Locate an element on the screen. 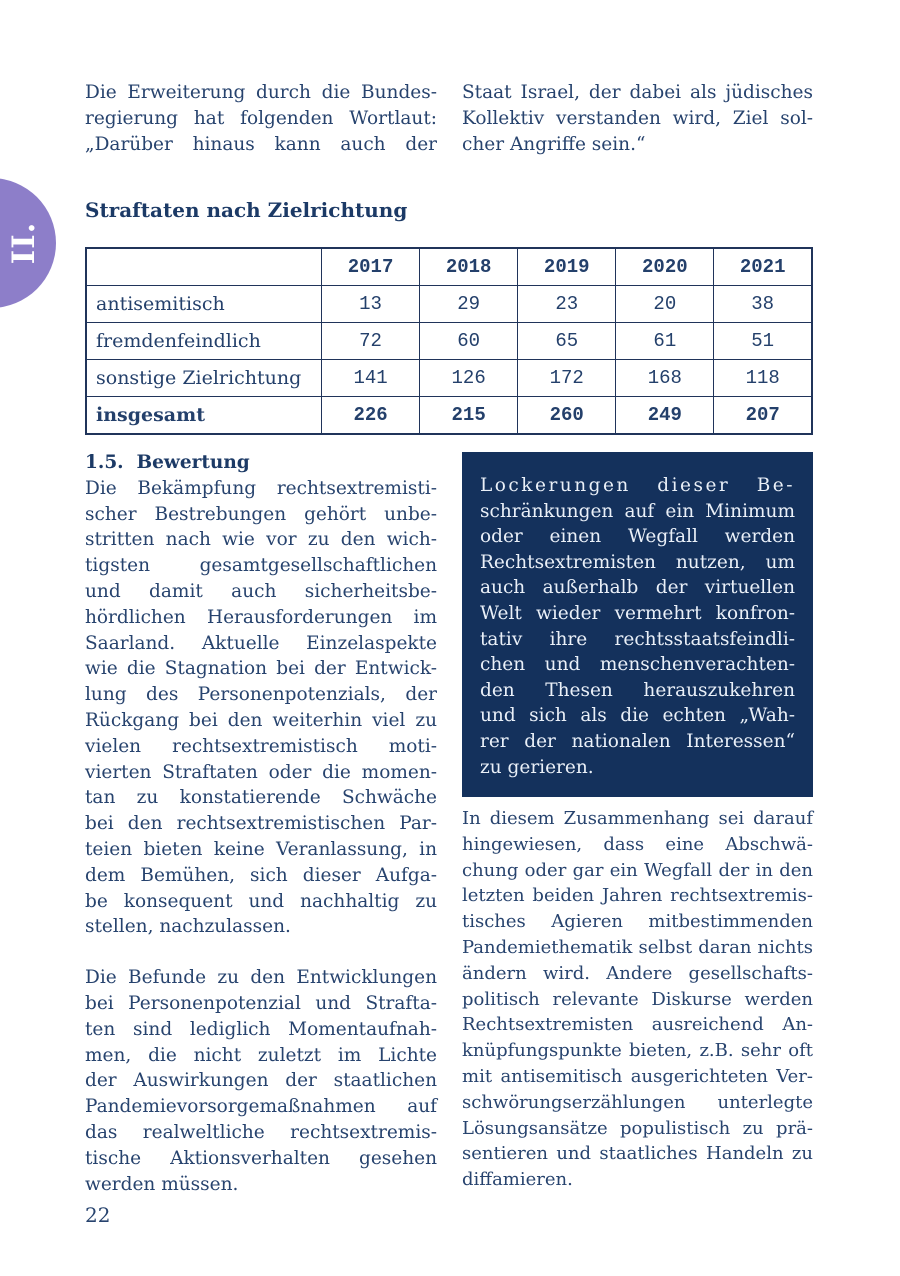 Image resolution: width=900 pixels, height=1276 pixels. text-line: In diesem Zusammenhang sei darauf is located at coordinates (637, 818).